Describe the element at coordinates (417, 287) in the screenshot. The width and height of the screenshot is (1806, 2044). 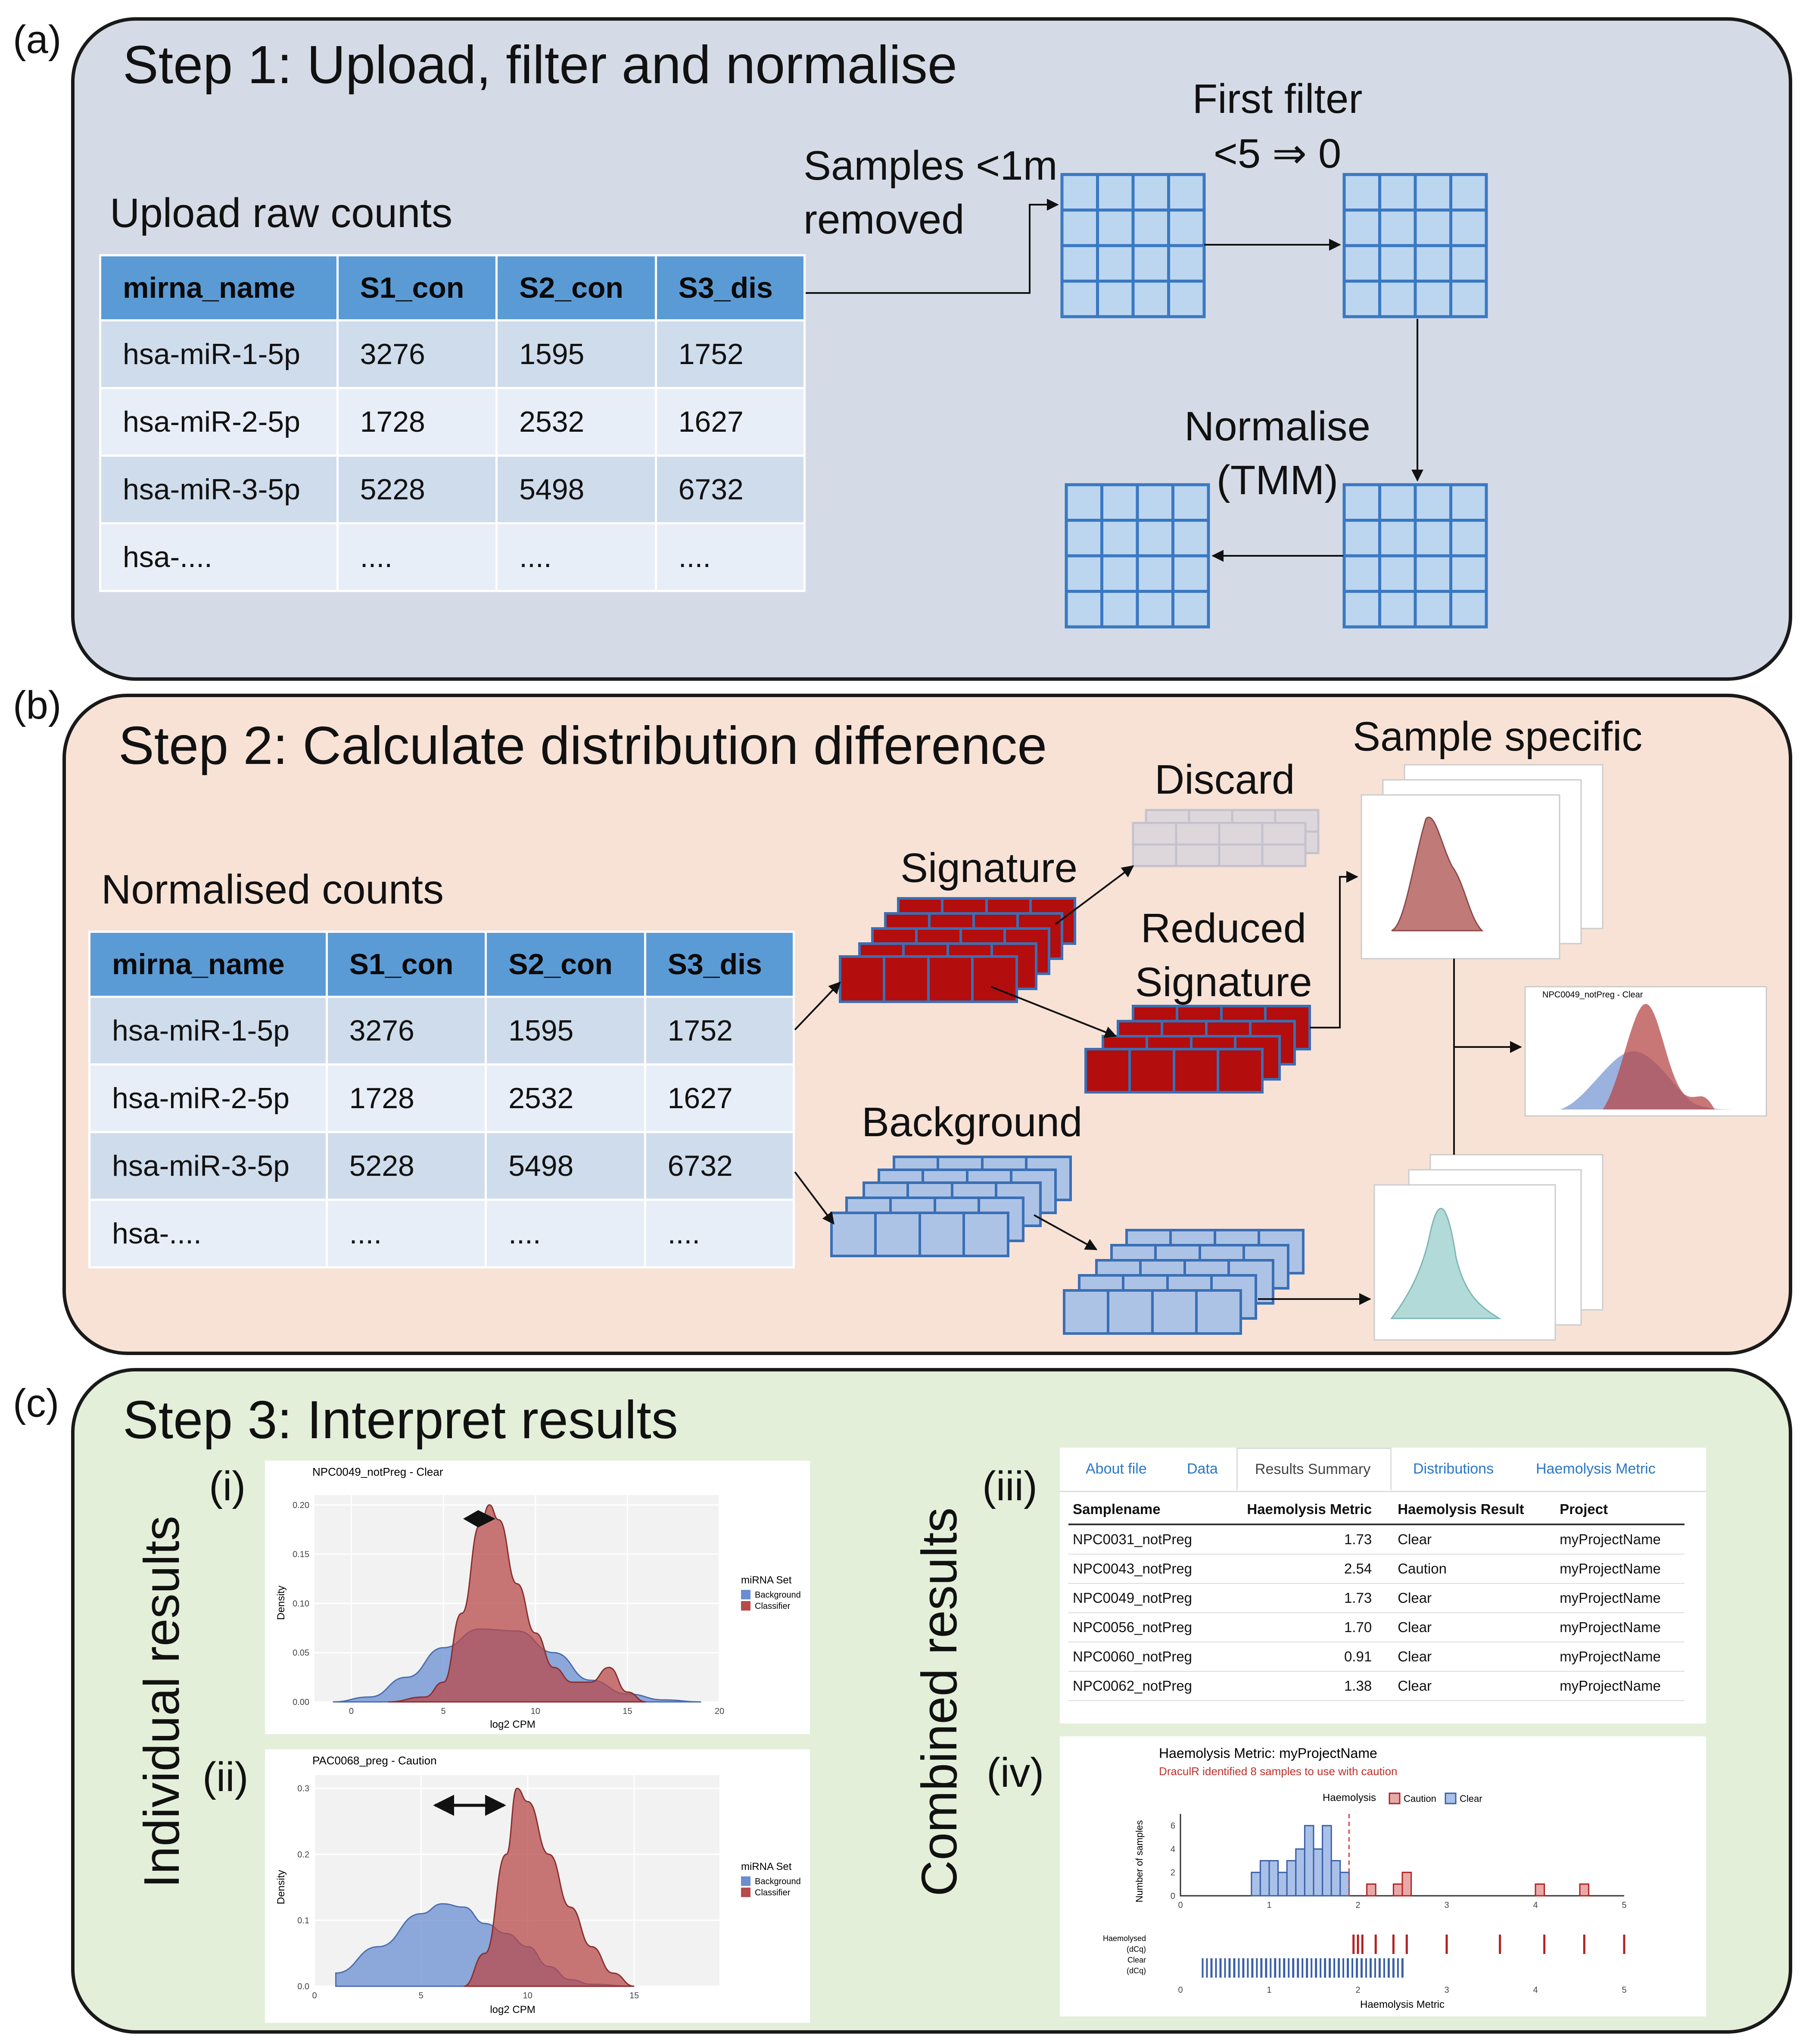
I see `header-cell: S1_con` at that location.